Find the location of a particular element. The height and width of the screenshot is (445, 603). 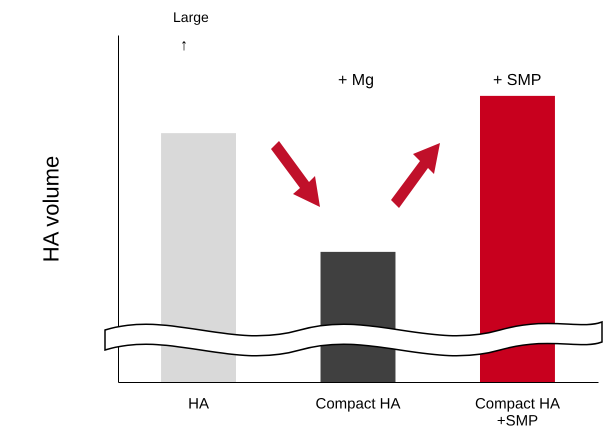

x-tick-label: Compact HA +SMP is located at coordinates (517, 413).